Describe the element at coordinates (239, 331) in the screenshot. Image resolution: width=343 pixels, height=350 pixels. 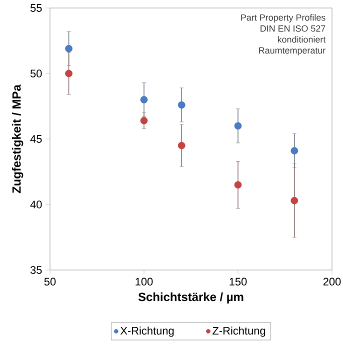
I see `legend-label: Z-Richtung` at that location.